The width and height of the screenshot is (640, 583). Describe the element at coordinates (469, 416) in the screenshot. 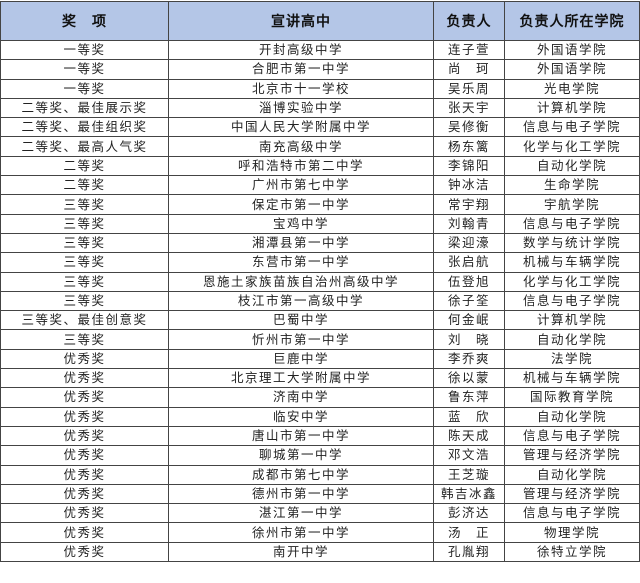

I see `cell-person: 蓝 欣` at that location.